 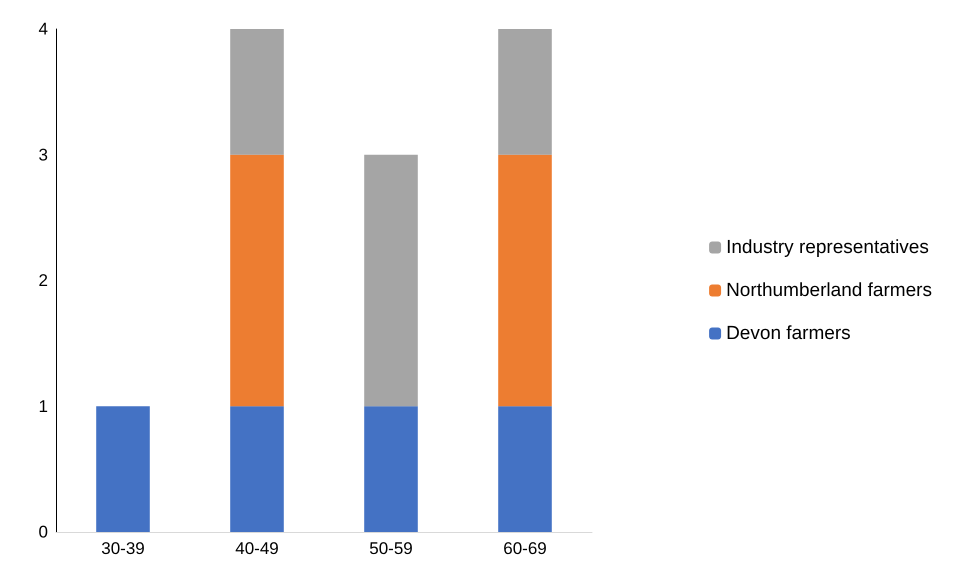 What do you see at coordinates (43, 29) in the screenshot?
I see `y-tick-label: 4` at bounding box center [43, 29].